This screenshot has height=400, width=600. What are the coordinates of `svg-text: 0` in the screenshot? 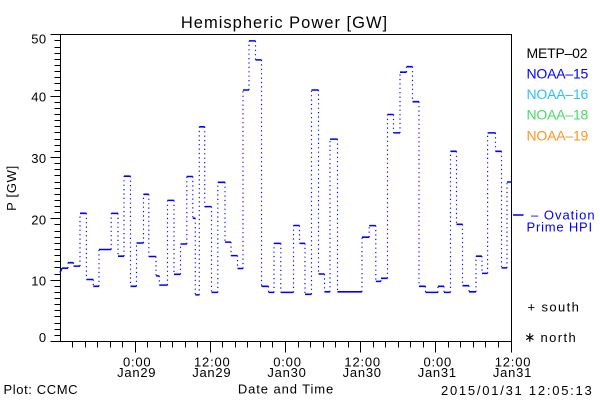 It's located at (43, 337).